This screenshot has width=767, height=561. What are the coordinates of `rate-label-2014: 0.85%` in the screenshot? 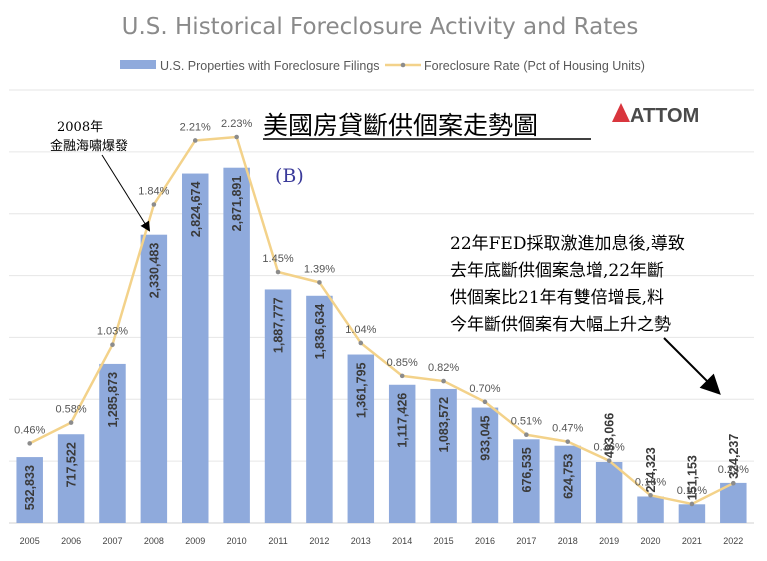 It's located at (402, 363).